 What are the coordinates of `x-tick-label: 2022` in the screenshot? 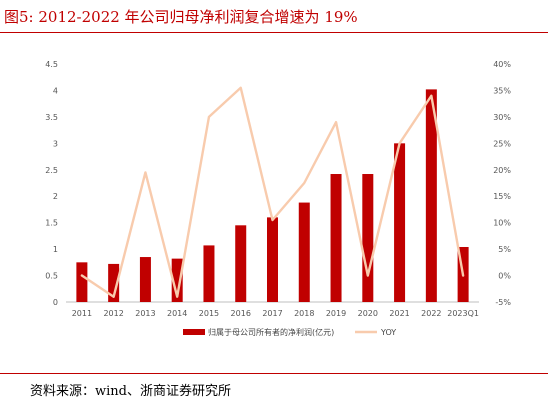 It's located at (431, 313).